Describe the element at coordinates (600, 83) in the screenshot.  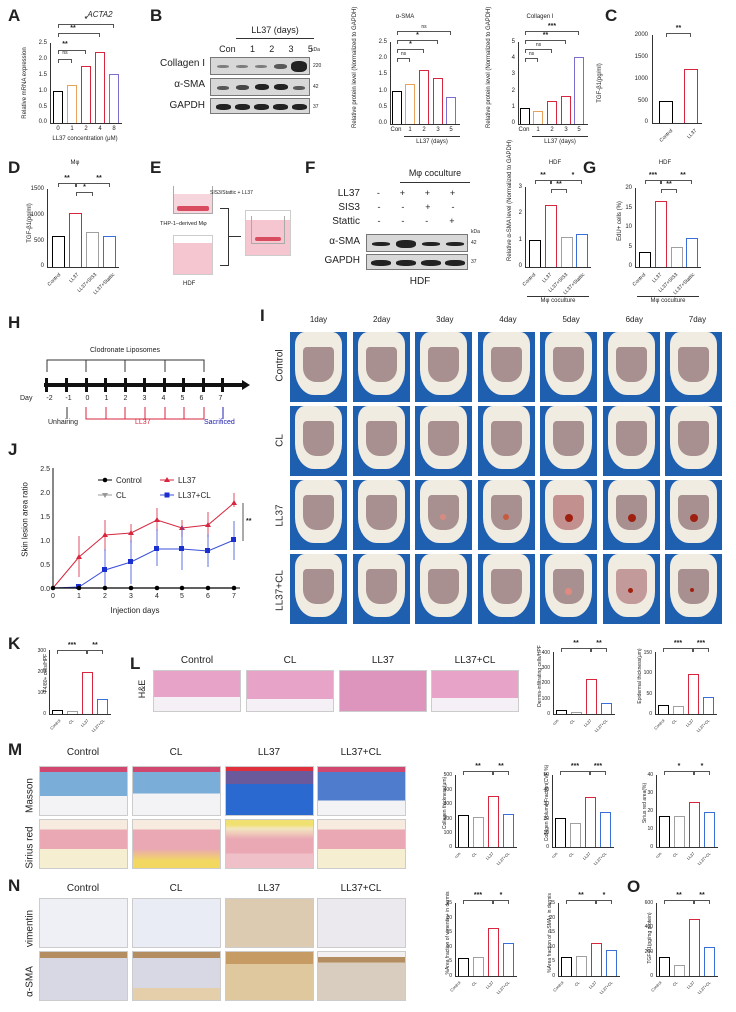
I see `chart-ylabel: TGF-β1(pg/ml)` at that location.